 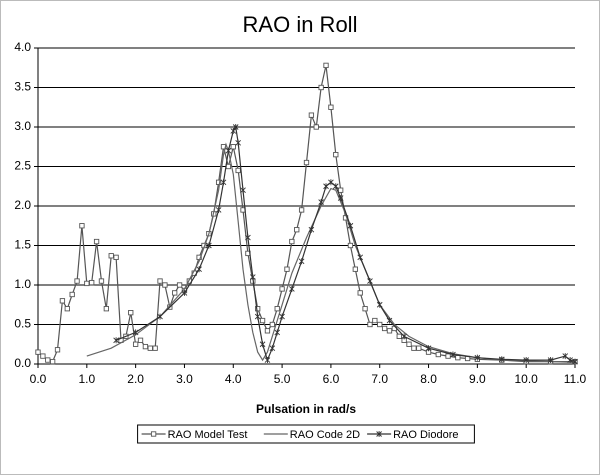 I want to click on y-tick-label: 0.0, so click(x=22, y=363).